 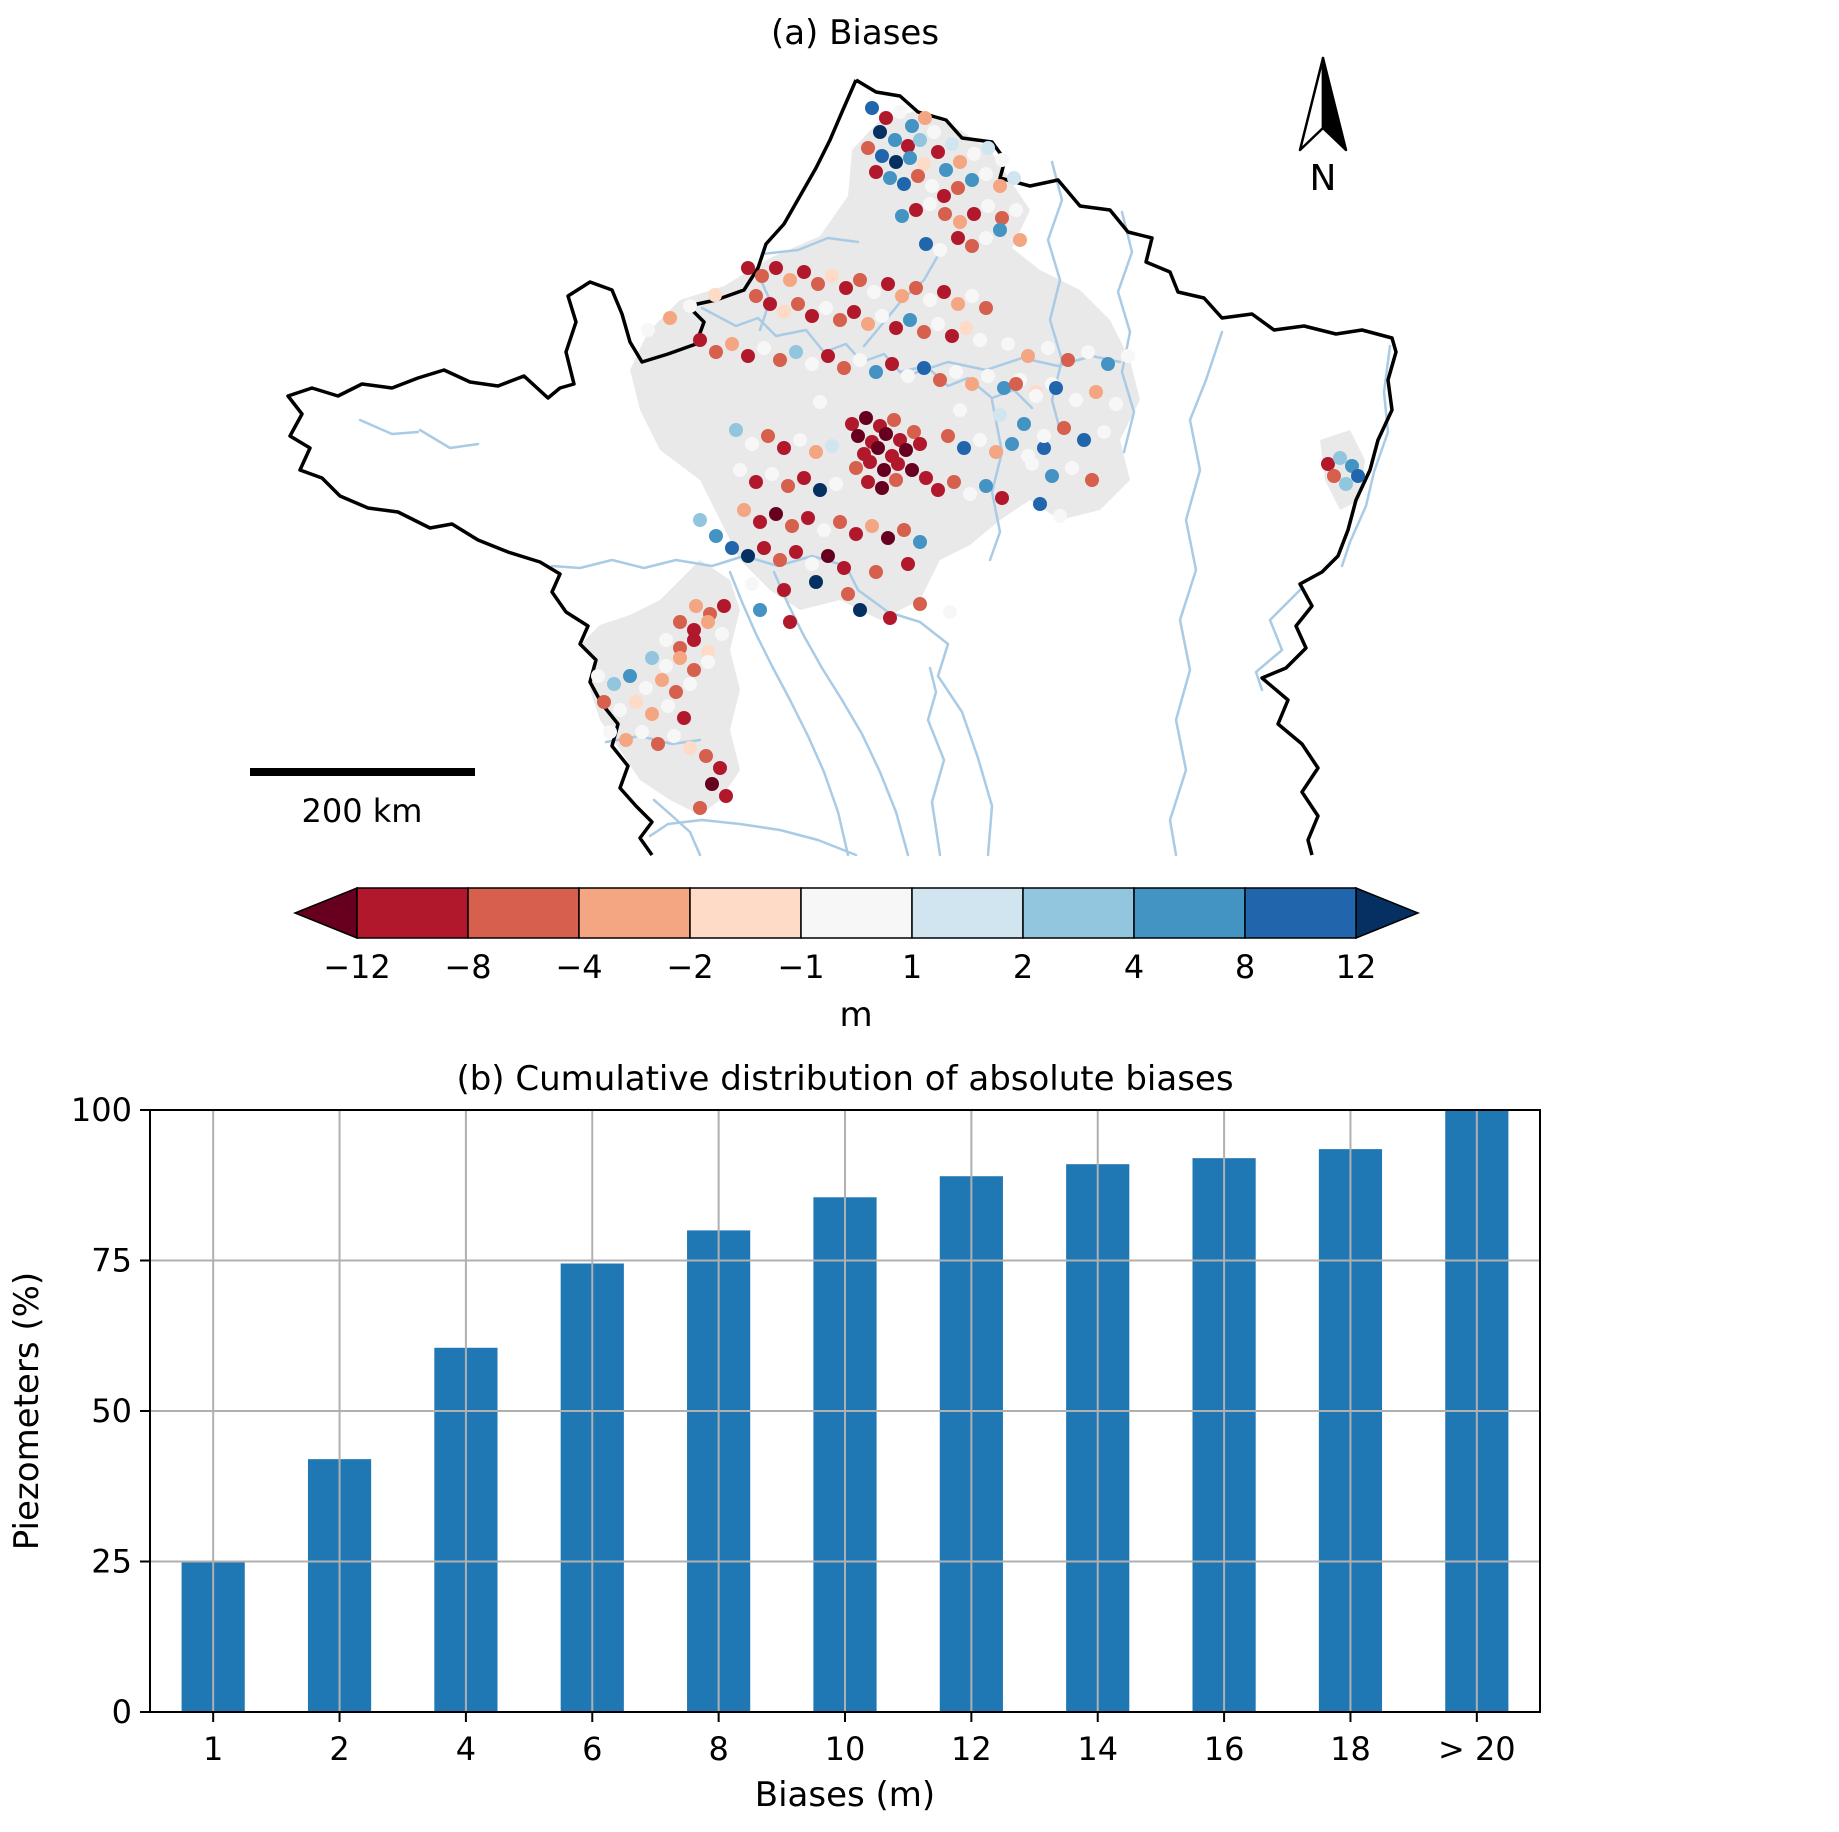 I want to click on x-tick-label: 2, so click(x=339, y=1749).